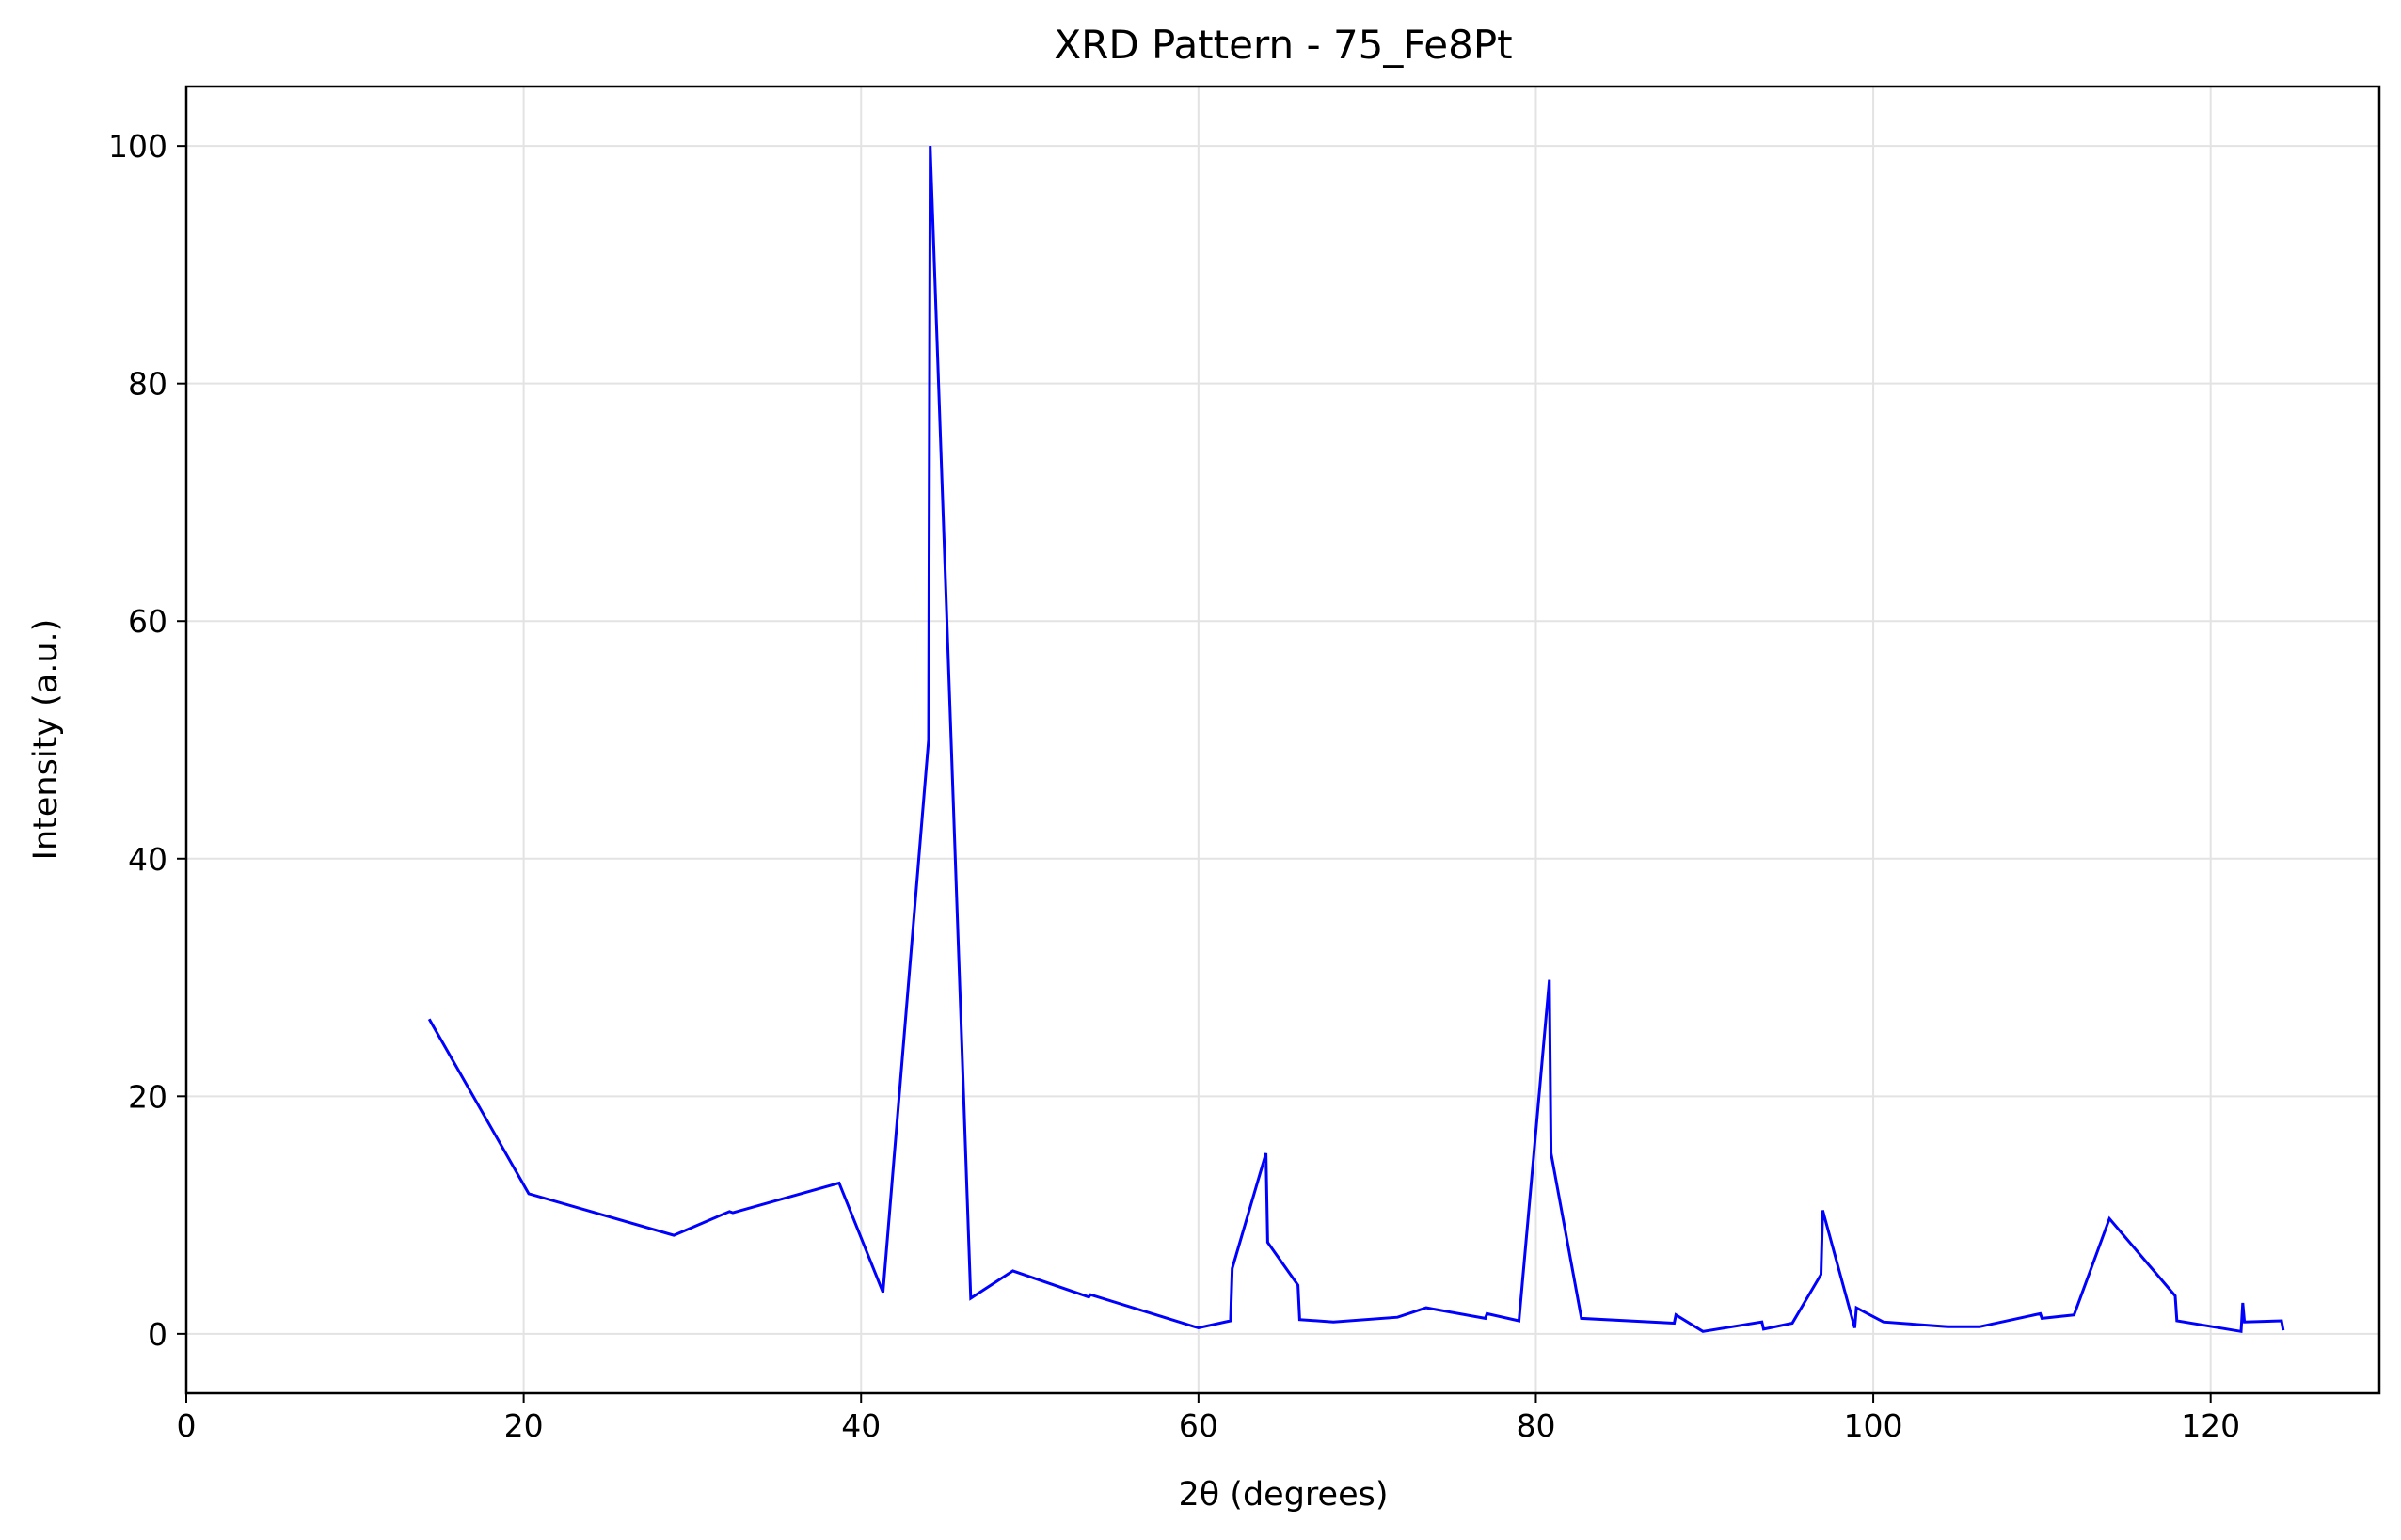  What do you see at coordinates (46, 740) in the screenshot?
I see `y-axis-label: Intensity (a.u.)` at bounding box center [46, 740].